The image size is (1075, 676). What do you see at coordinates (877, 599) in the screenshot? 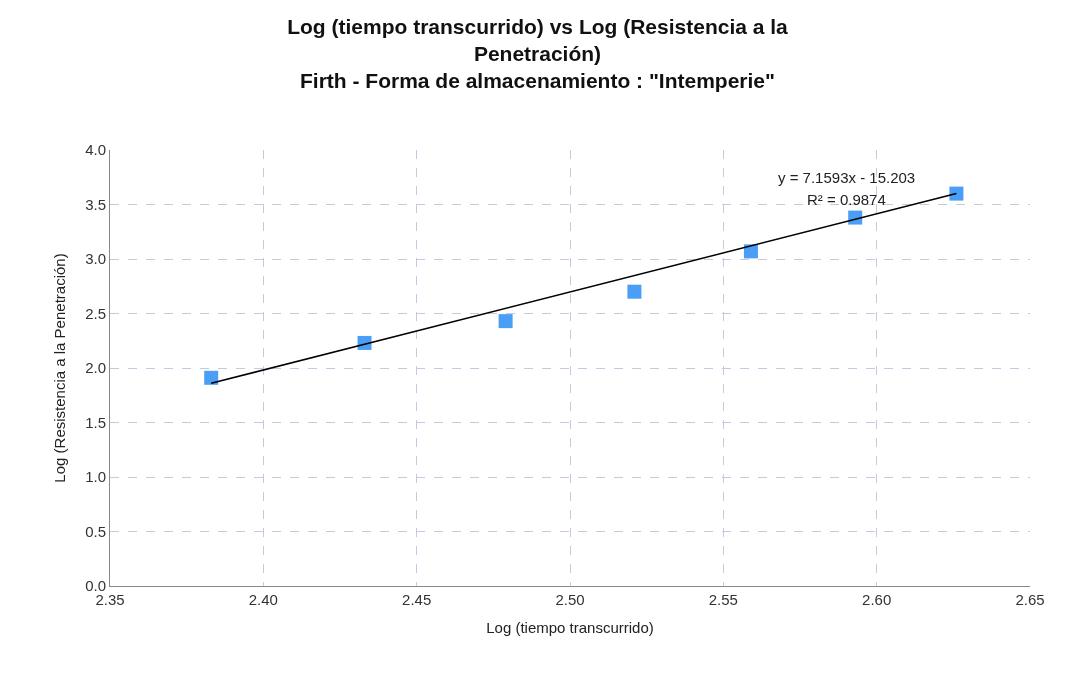
I see `x-tick-label: 2.60` at bounding box center [877, 599].